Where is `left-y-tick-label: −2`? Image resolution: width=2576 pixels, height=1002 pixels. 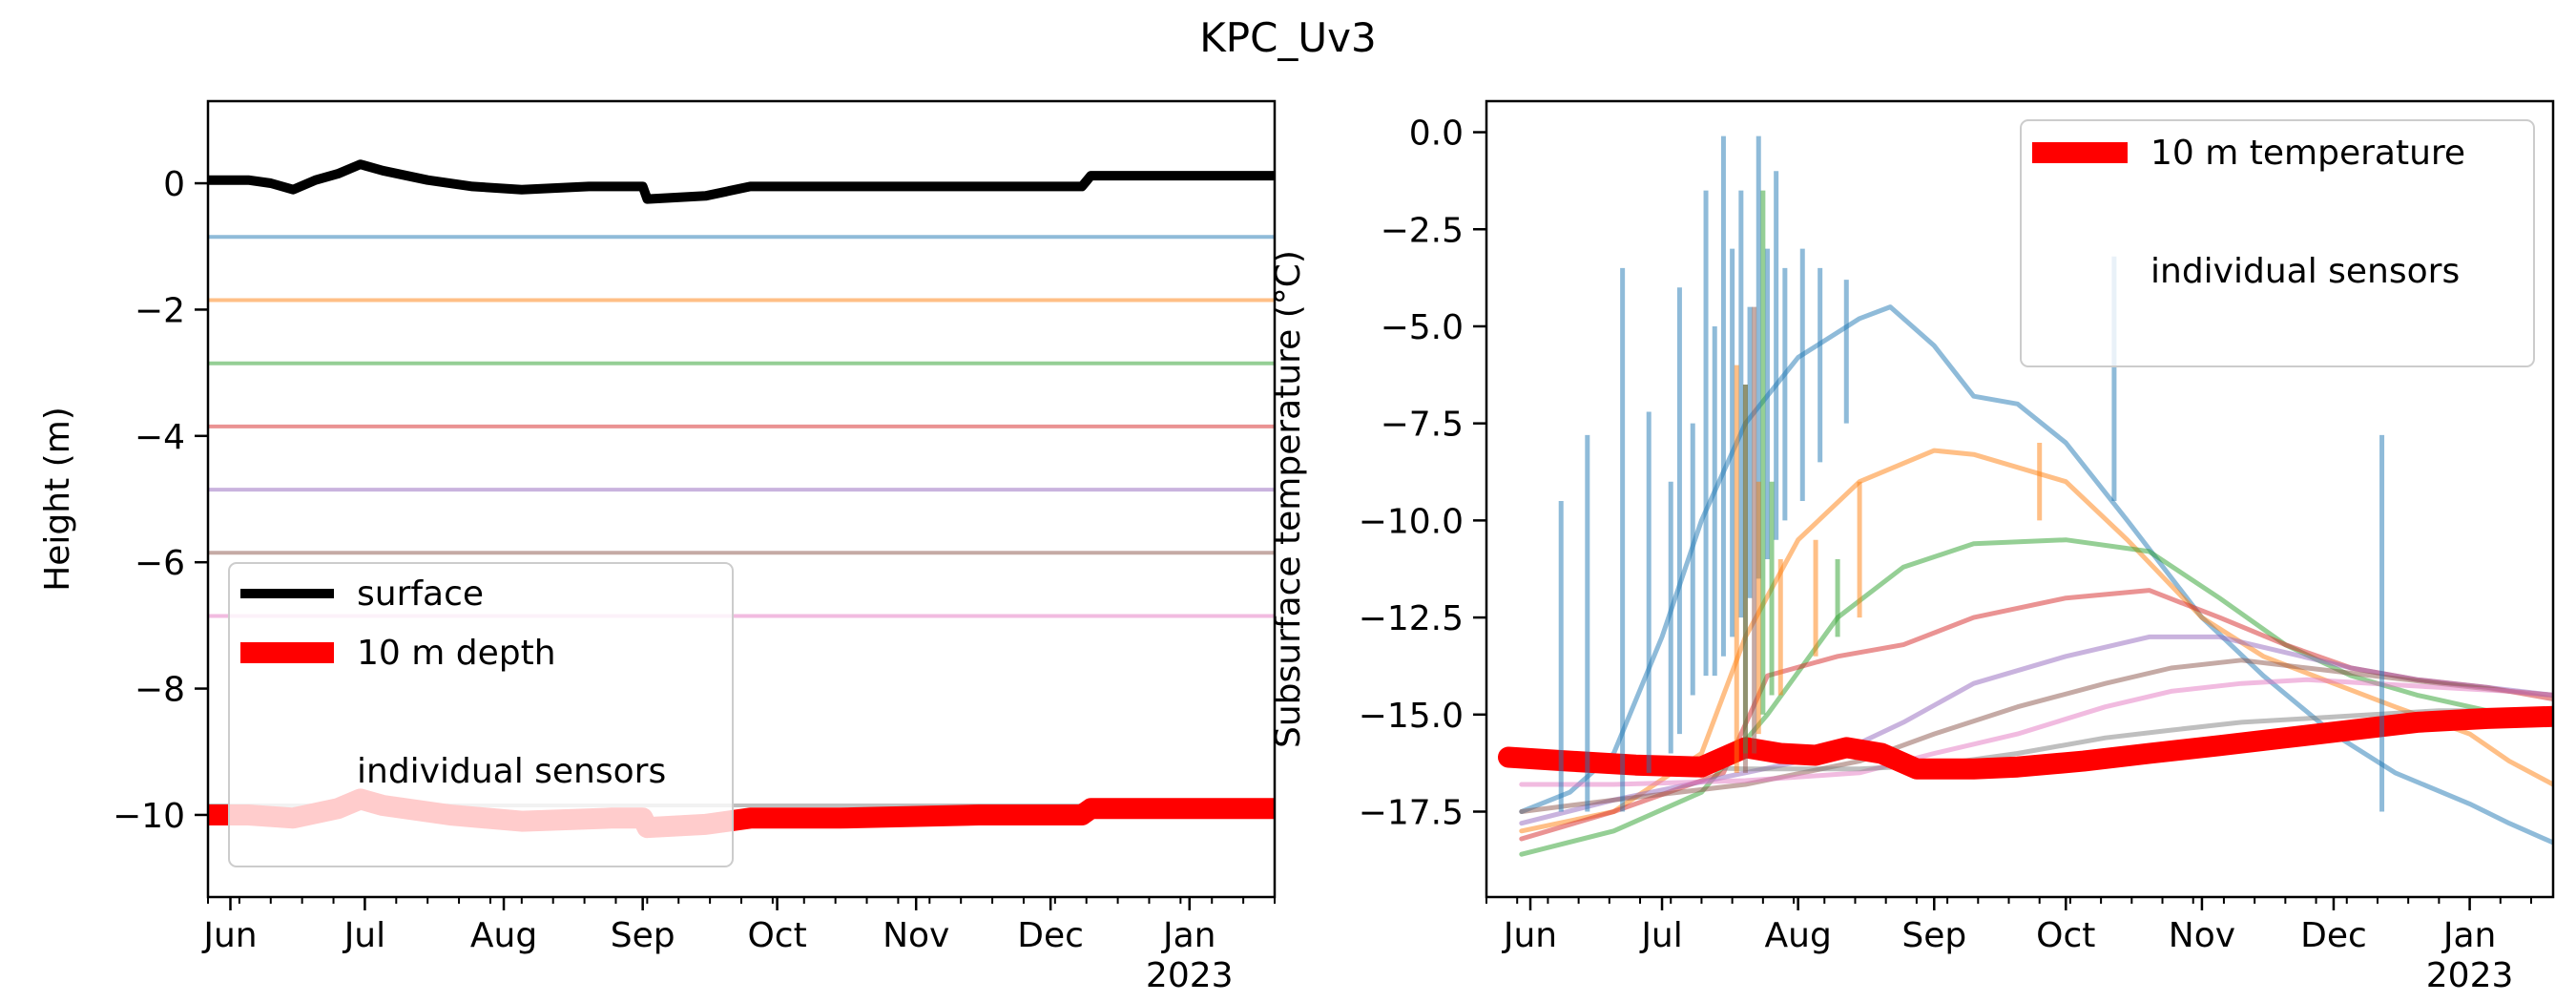 left-y-tick-label: −2 is located at coordinates (160, 310).